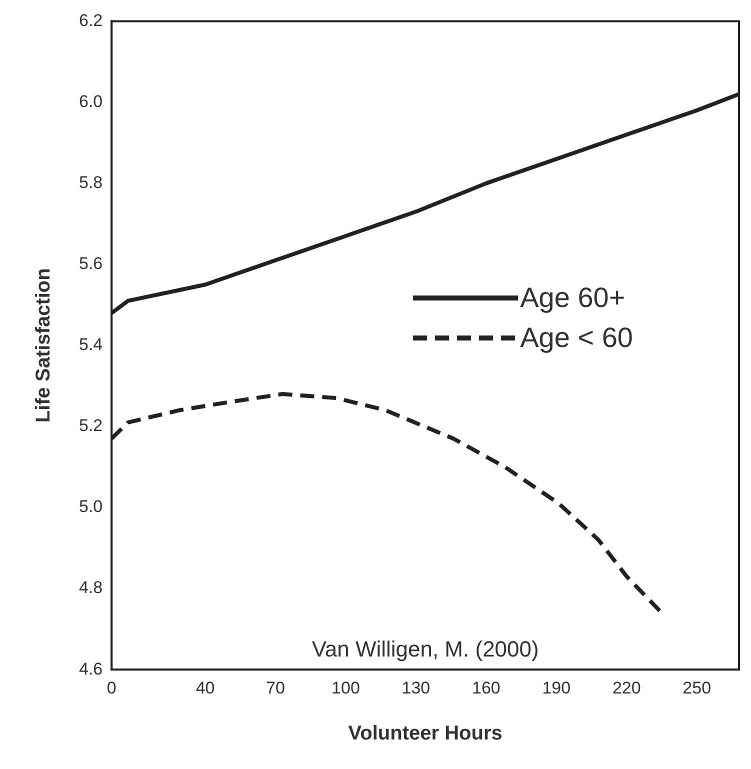 The image size is (751, 769). I want to click on y-tick-label: 5.2, so click(90, 426).